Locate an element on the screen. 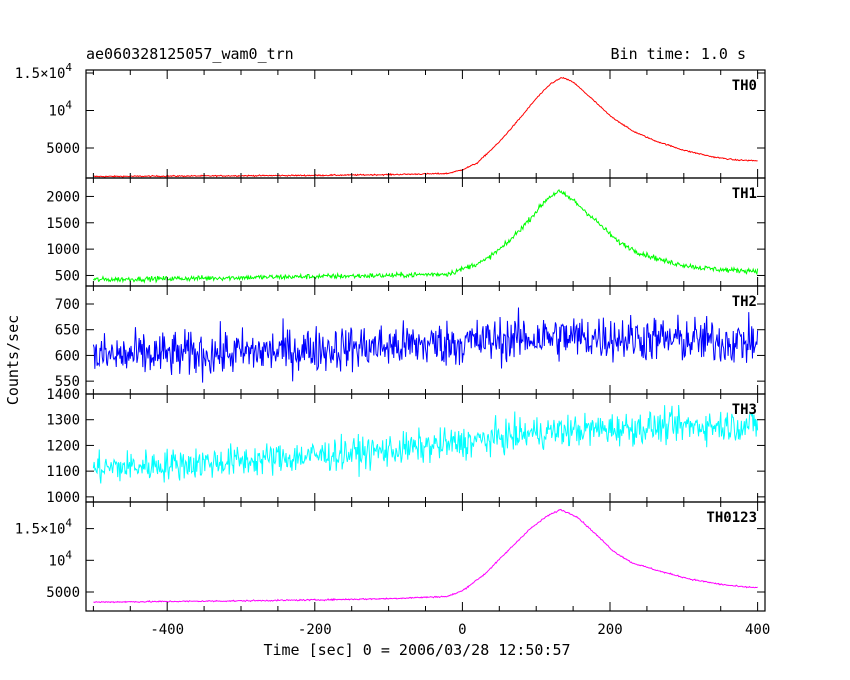 This screenshot has width=850, height=680. y-tick-label: 1100 is located at coordinates (63, 472).